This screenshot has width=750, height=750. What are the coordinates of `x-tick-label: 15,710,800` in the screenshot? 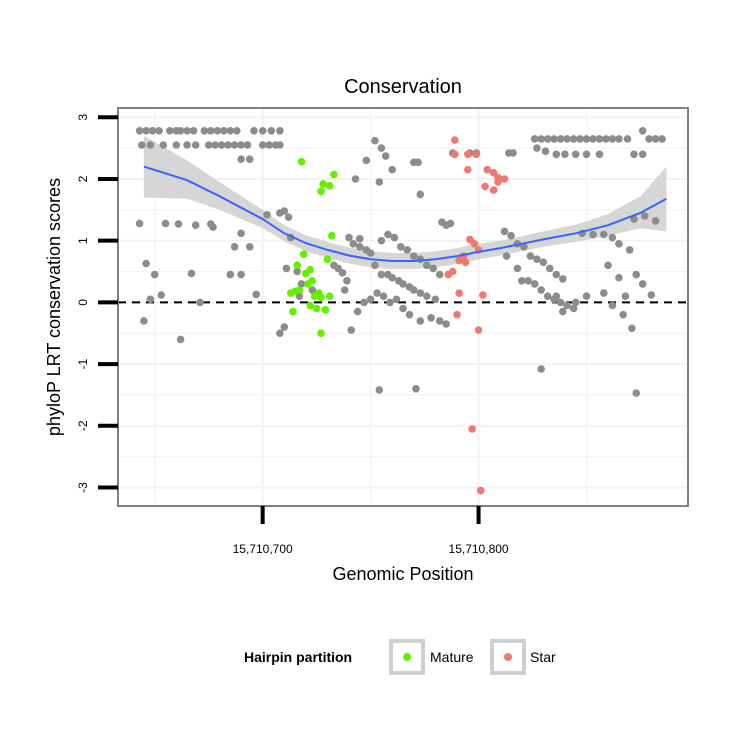 It's located at (479, 549).